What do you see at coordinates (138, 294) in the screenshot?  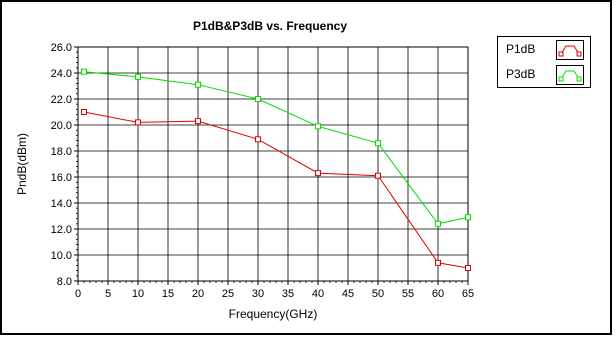 I see `x-tick-label: 10` at bounding box center [138, 294].